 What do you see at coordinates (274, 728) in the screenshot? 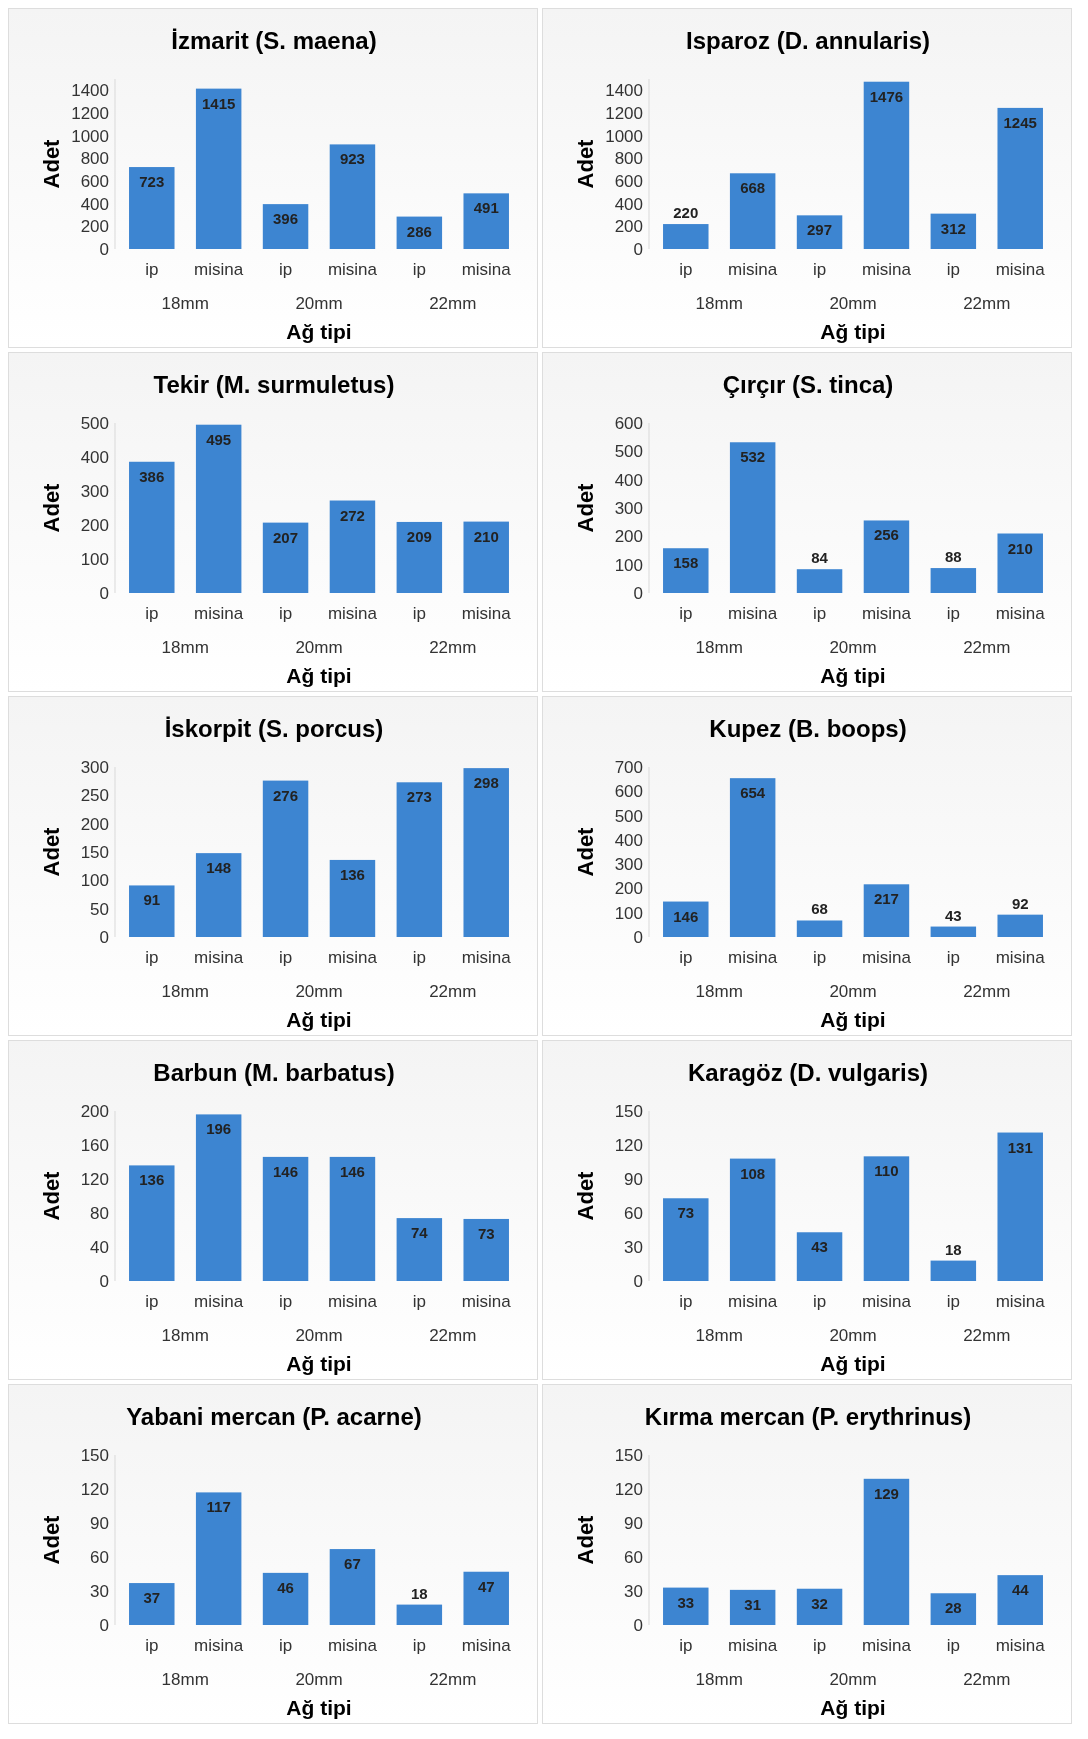
I see `chart-title: İskorpit (S. porcus)` at bounding box center [274, 728].